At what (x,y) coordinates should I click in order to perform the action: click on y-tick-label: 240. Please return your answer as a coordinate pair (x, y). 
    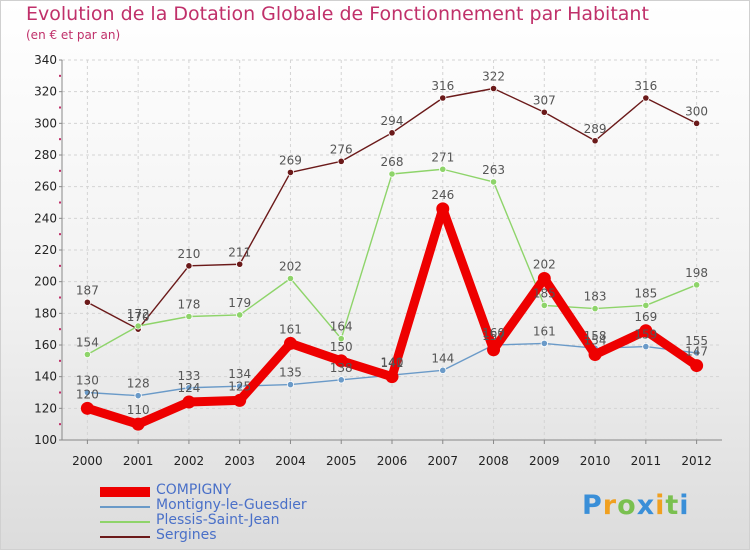
    Looking at the image, I should click on (45, 218).